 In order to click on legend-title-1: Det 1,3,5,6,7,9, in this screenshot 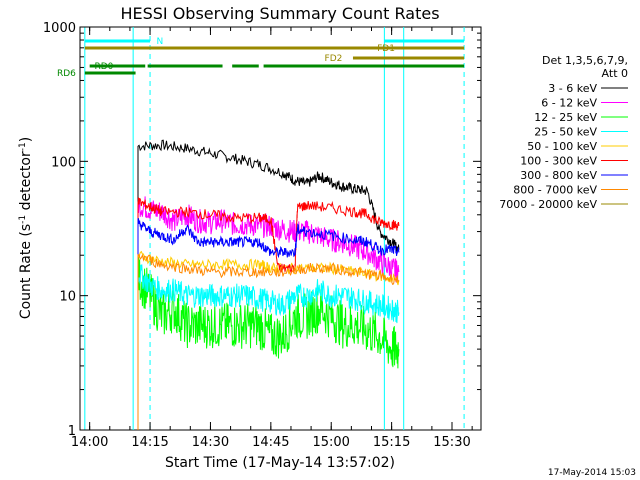, I will do `click(585, 60)`.